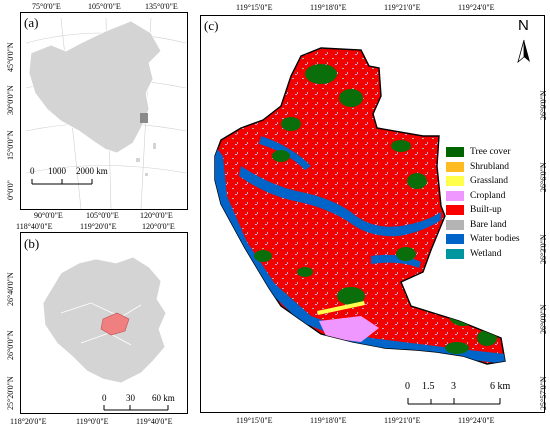 This screenshot has width=550, height=438. Describe the element at coordinates (161, 6) in the screenshot. I see `a-top-lon-3: 135°0'0"E` at that location.